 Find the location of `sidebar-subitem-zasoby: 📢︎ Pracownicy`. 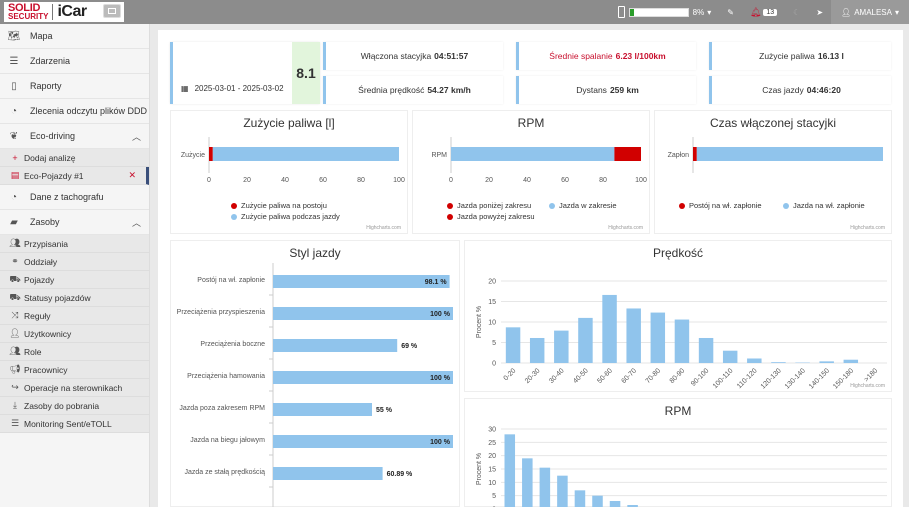

sidebar-subitem-zasoby: 📢︎ Pracownicy is located at coordinates (74, 370).